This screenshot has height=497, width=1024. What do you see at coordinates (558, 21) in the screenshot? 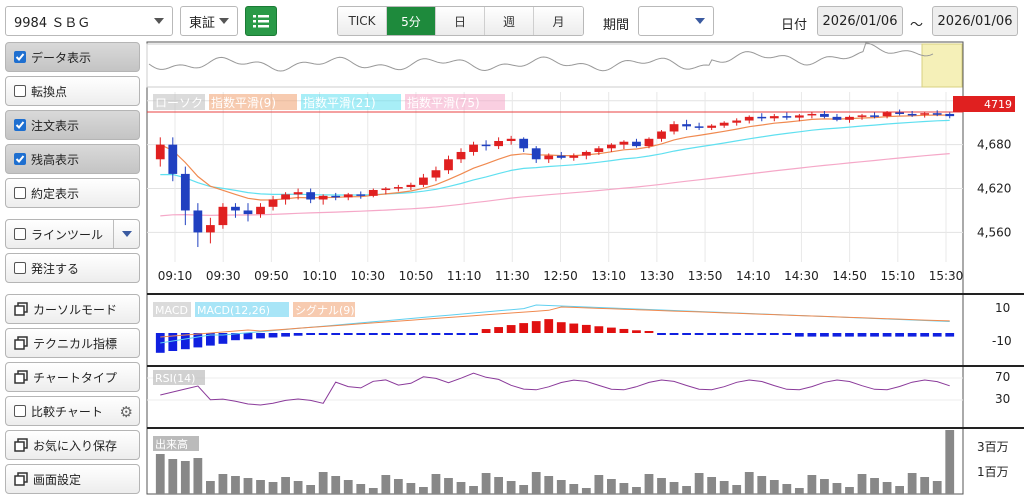
I see `tab-month: 月` at bounding box center [558, 21].